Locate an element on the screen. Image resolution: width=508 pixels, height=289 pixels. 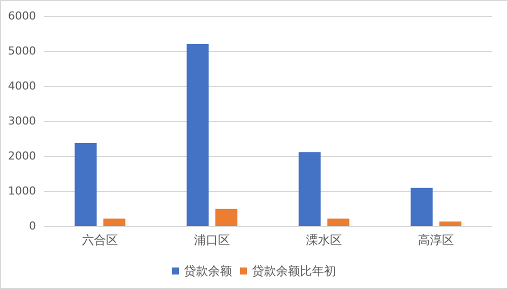
legend-label: 贷款余额比年初 is located at coordinates (294, 271).